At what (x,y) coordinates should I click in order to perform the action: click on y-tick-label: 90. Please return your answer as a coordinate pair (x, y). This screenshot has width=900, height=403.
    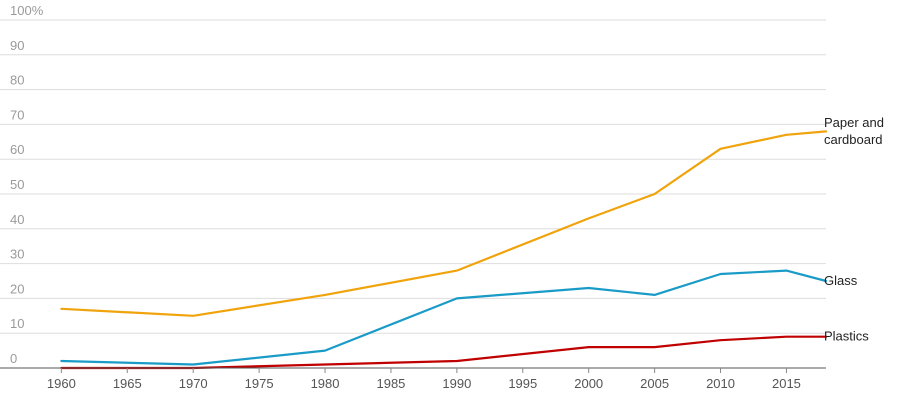
    Looking at the image, I should click on (17, 45).